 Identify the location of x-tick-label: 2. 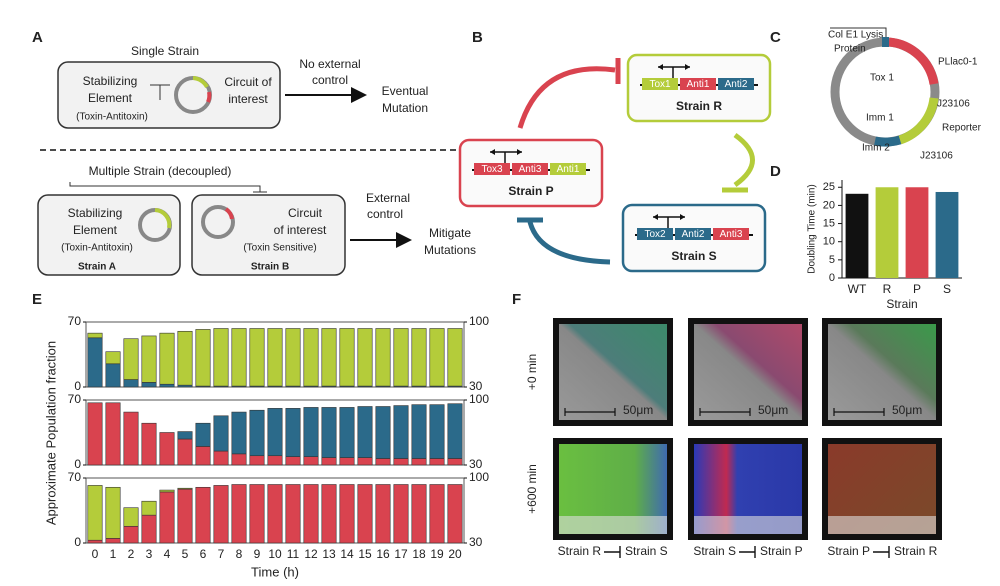
(131, 554).